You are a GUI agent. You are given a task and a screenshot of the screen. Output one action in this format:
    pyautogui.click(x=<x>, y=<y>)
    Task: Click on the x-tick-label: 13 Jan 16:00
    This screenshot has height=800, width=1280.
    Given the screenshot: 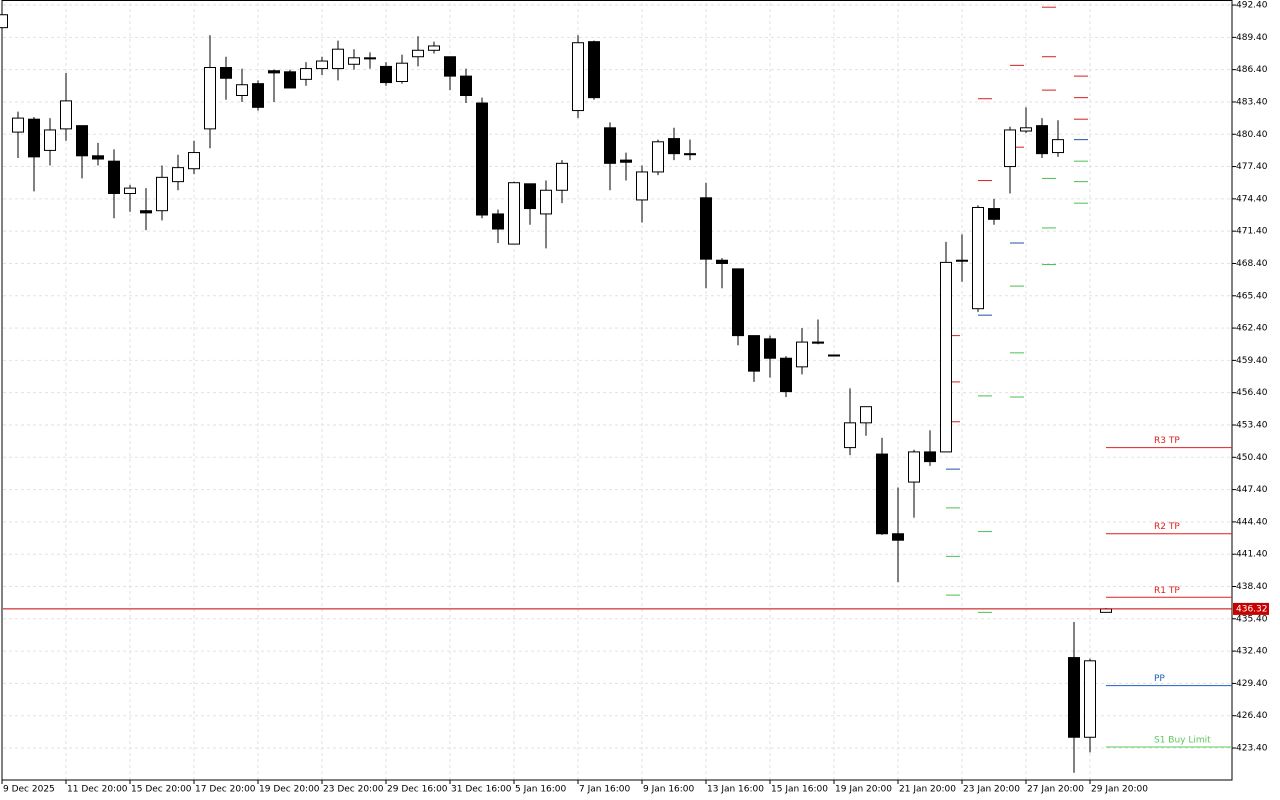 What is the action you would take?
    pyautogui.click(x=735, y=790)
    